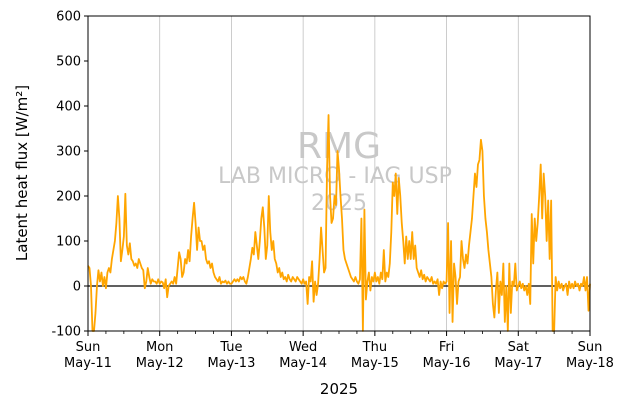 Image resolution: width=626 pixels, height=407 pixels. Describe the element at coordinates (88, 363) in the screenshot. I see `x-tick-date: May-11` at that location.